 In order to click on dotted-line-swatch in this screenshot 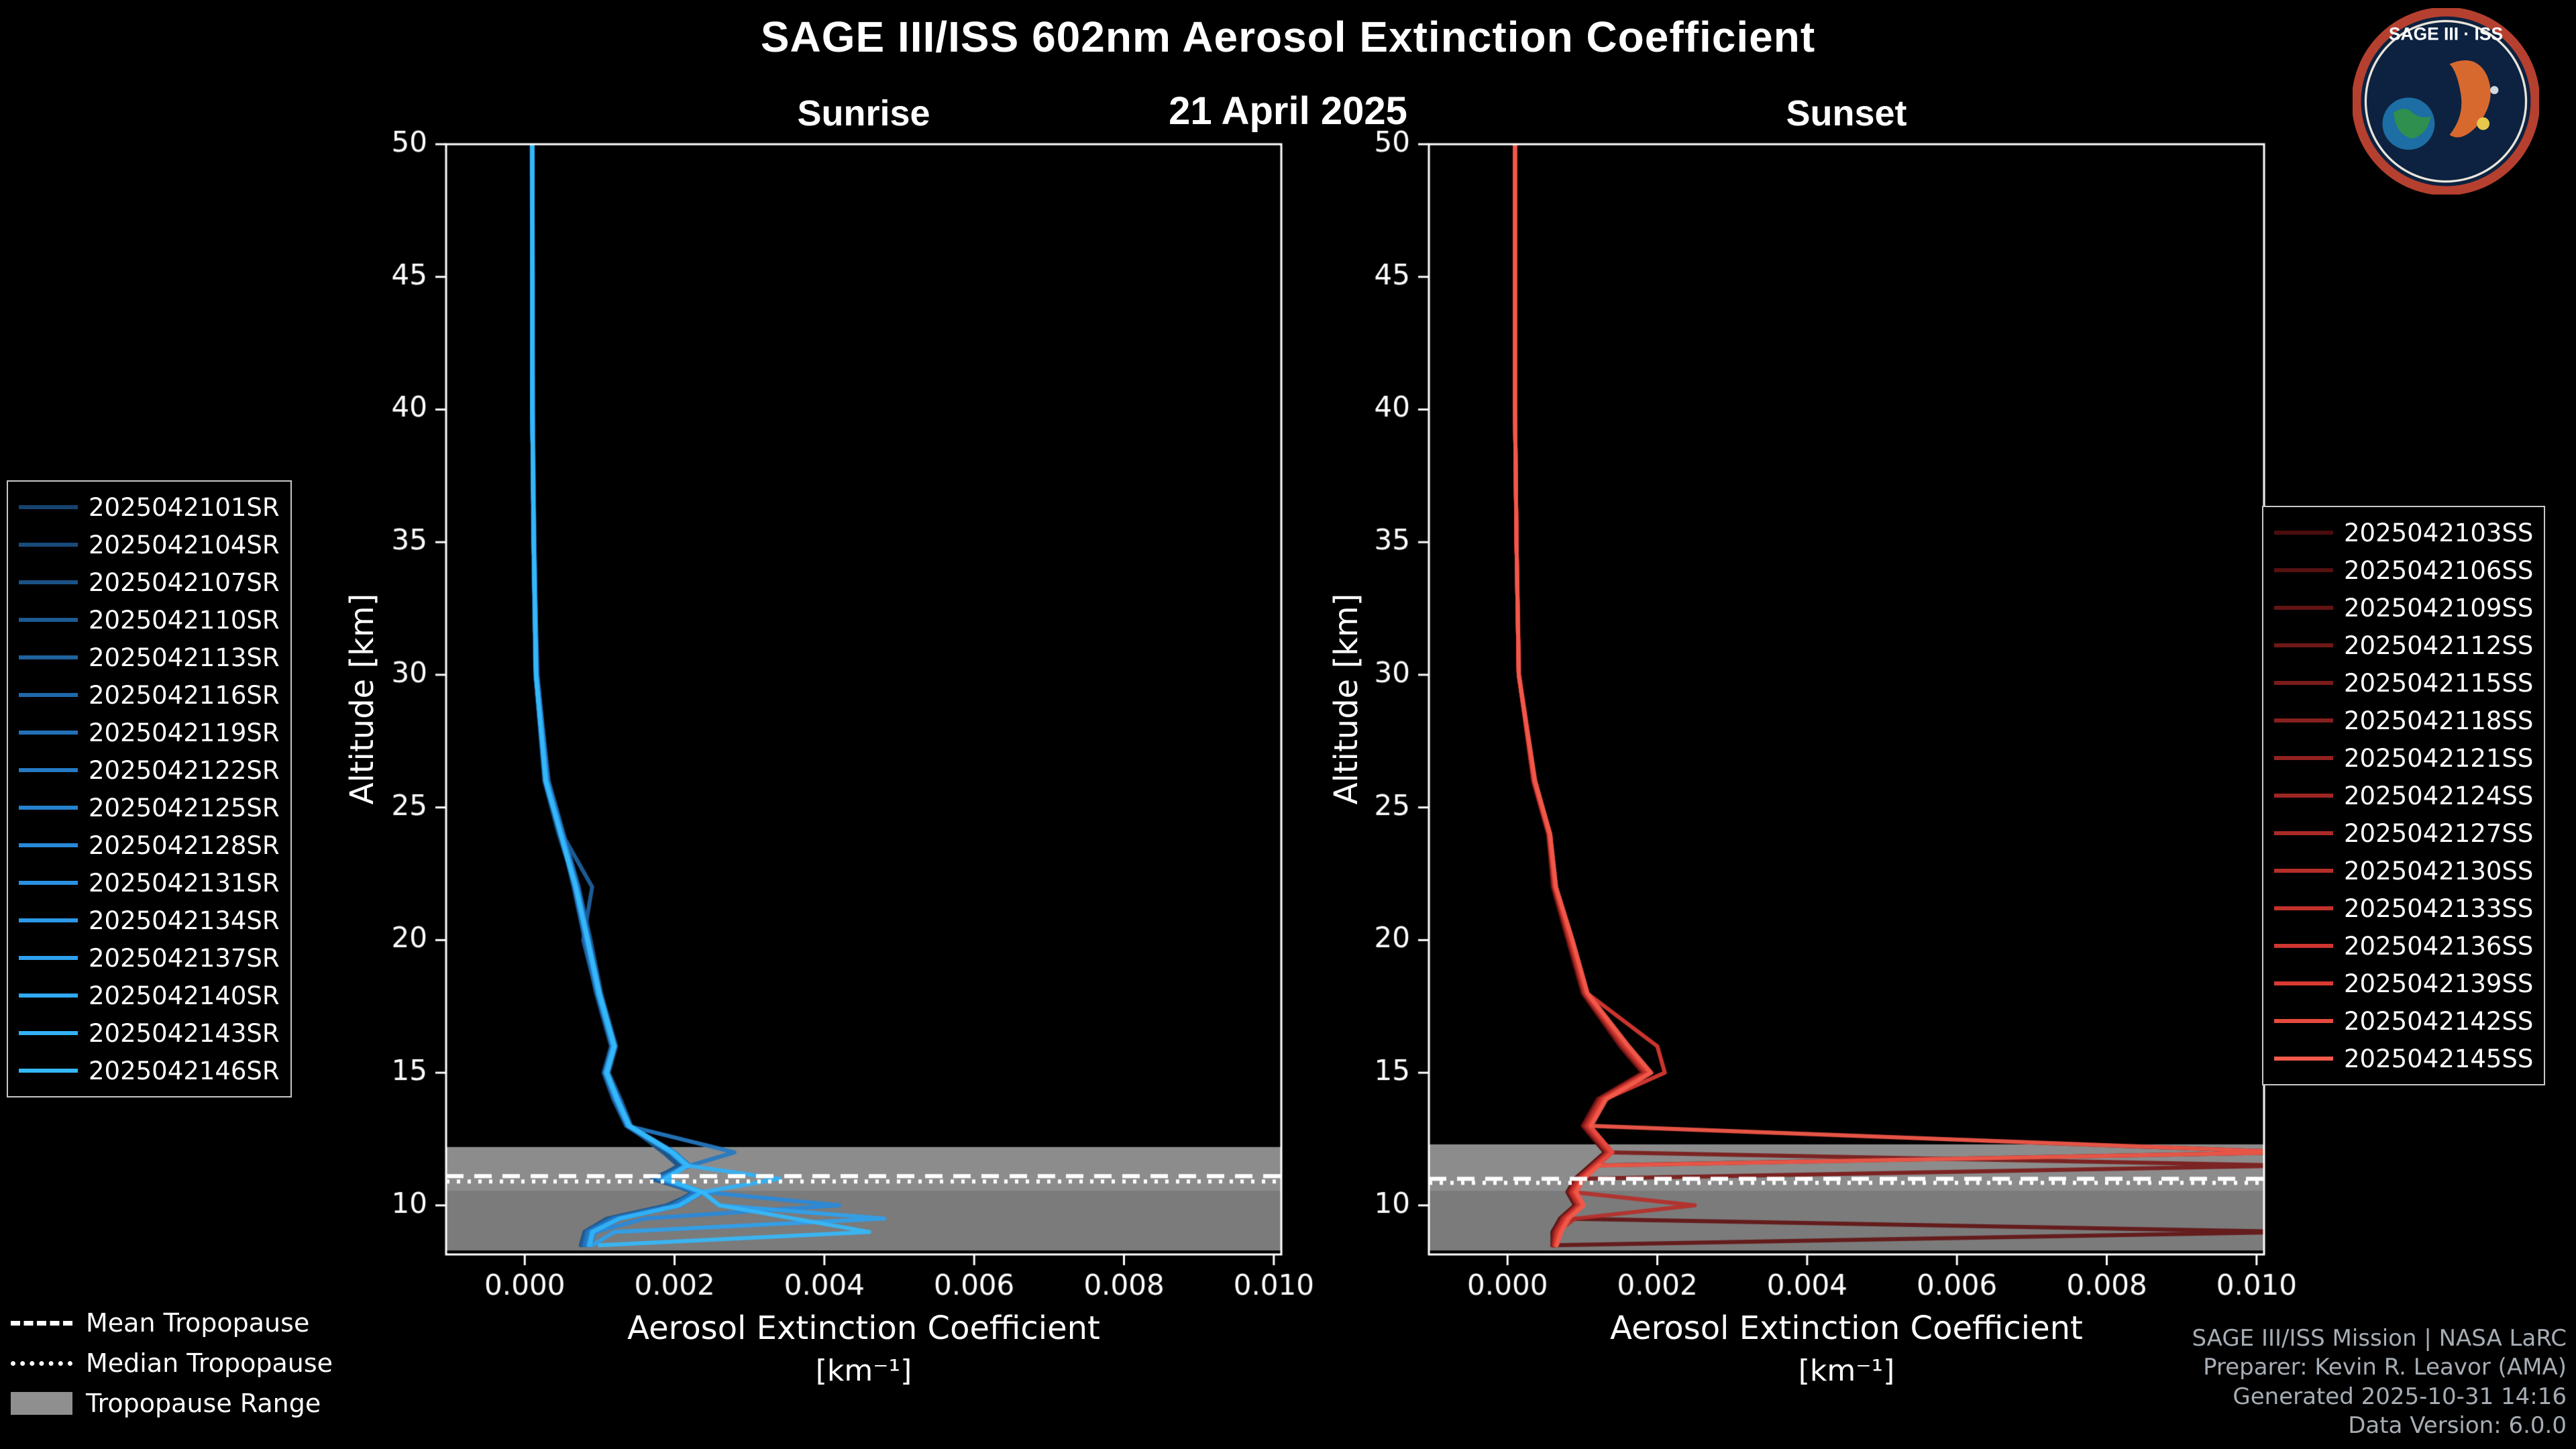, I will do `click(41, 1363)`.